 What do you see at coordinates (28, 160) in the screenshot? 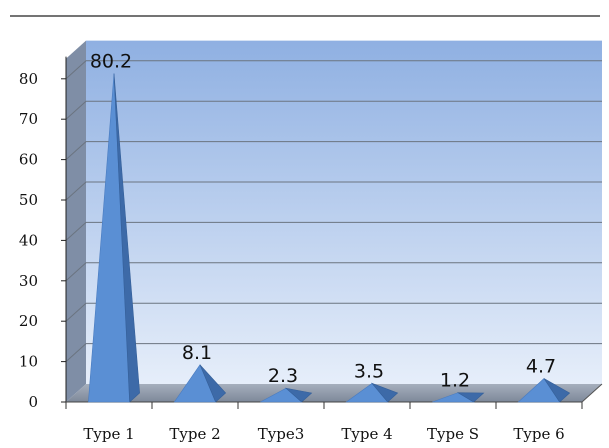
I see `y-tick-label: 60` at bounding box center [28, 160].